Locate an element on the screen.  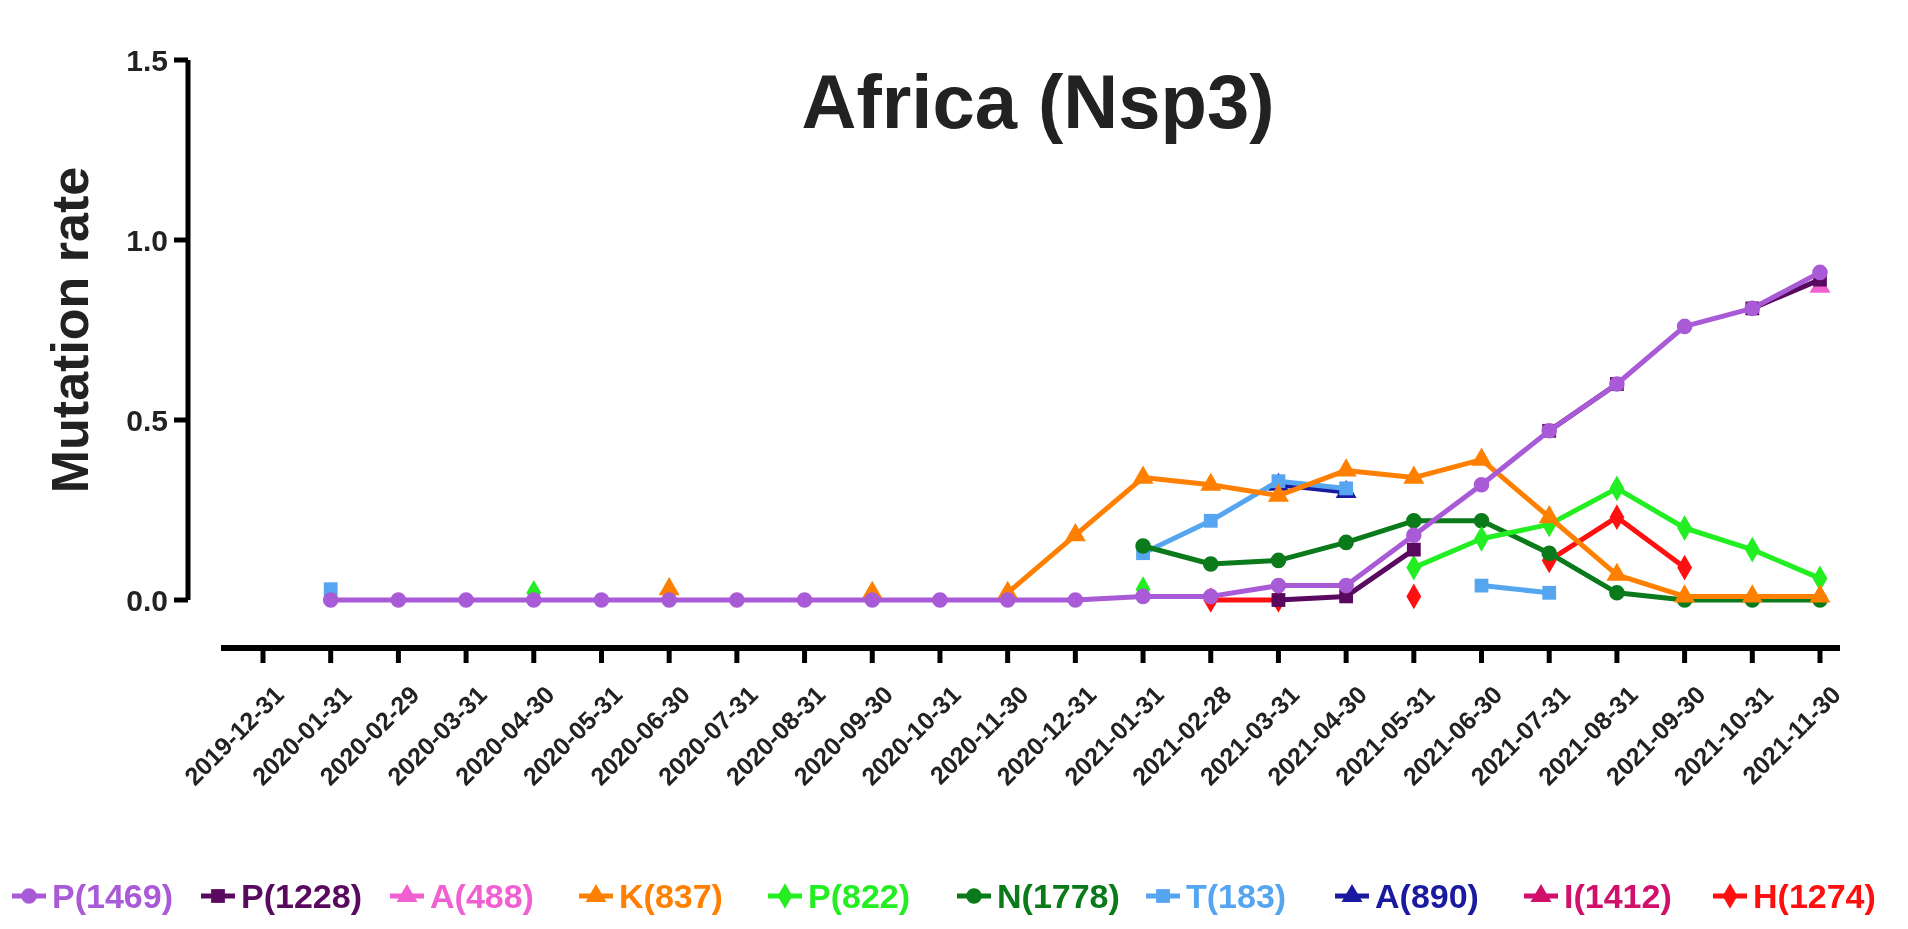
legend-label: P(1228) is located at coordinates (301, 895).